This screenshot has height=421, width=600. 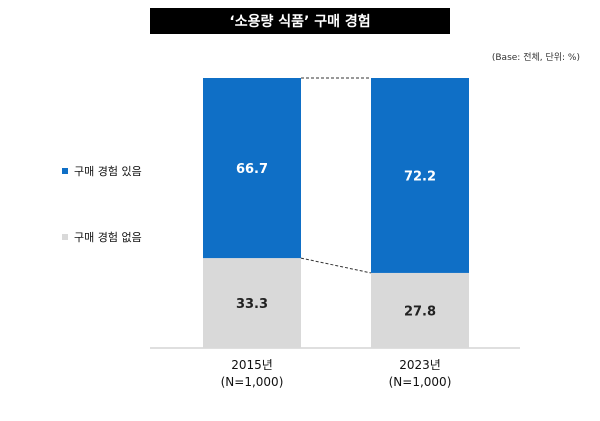 I want to click on x-category-2023: 2023년 (N=1,000), so click(x=420, y=374).